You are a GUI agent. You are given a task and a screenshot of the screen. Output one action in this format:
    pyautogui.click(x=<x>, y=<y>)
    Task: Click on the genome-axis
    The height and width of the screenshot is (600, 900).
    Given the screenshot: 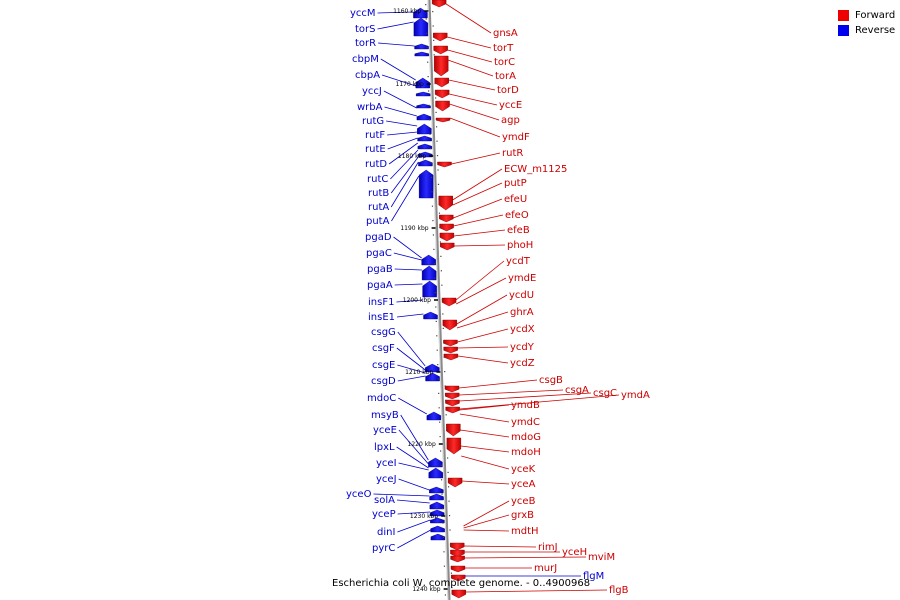 What is the action you would take?
    pyautogui.click(x=439, y=300)
    